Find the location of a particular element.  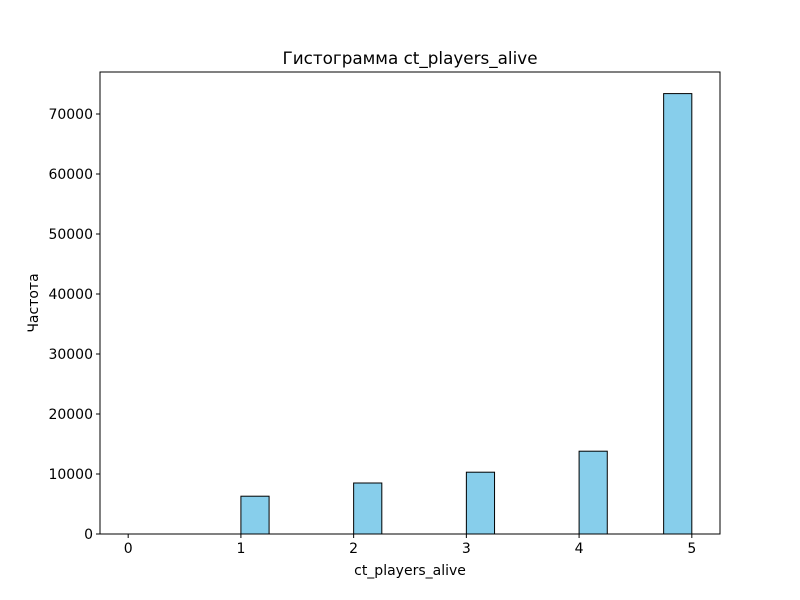

x-tick-label-4: 4 is located at coordinates (579, 549).